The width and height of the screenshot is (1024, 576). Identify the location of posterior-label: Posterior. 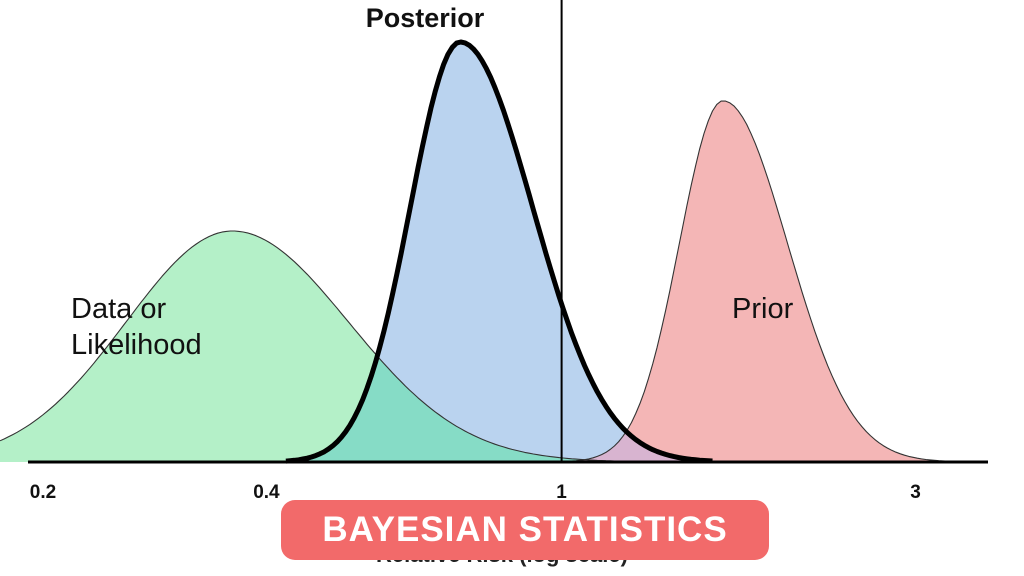
(425, 18).